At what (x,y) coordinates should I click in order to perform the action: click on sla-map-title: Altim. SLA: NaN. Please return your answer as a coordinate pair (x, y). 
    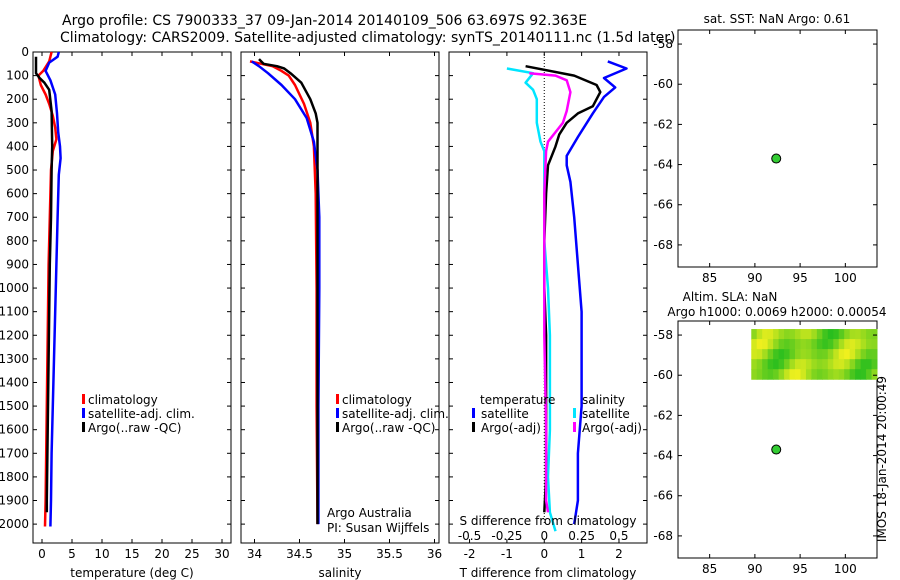
    Looking at the image, I should click on (730, 297).